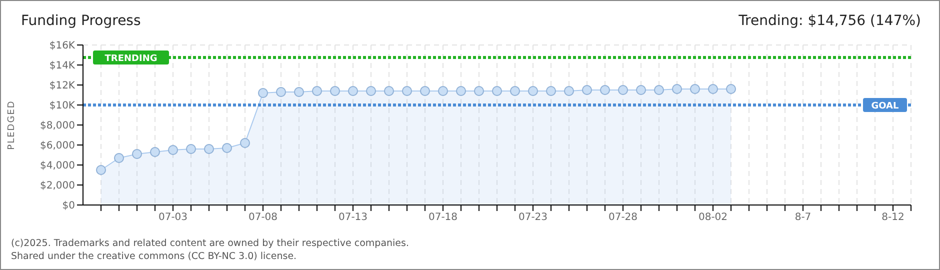  I want to click on x-tick-label: 07-03, so click(173, 218).